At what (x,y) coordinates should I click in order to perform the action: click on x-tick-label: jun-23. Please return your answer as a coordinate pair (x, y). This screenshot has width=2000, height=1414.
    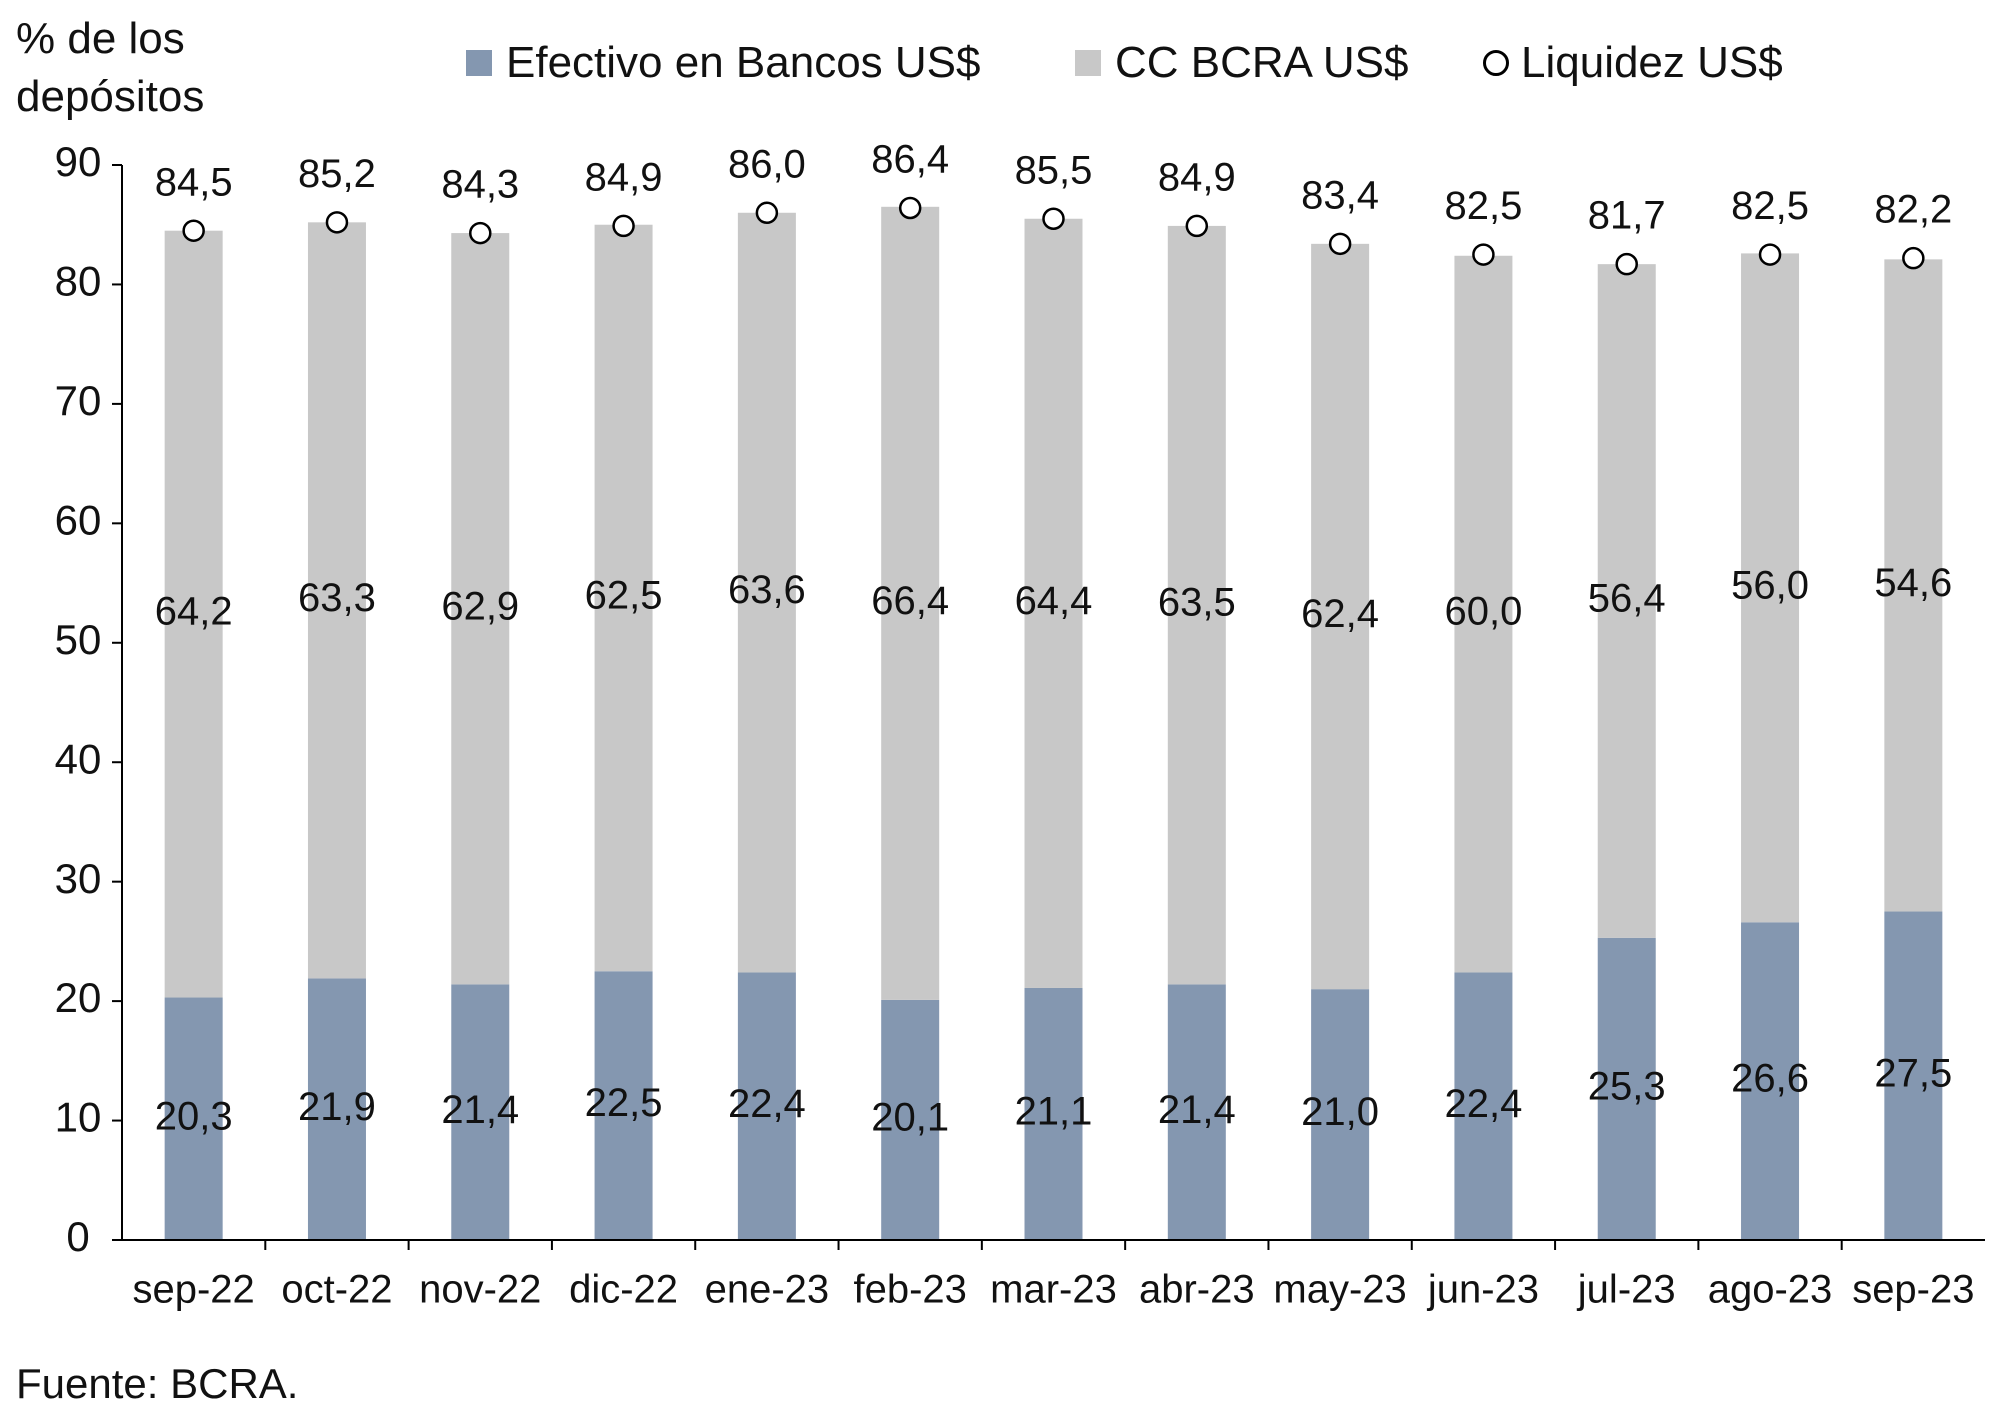
    Looking at the image, I should click on (1483, 1290).